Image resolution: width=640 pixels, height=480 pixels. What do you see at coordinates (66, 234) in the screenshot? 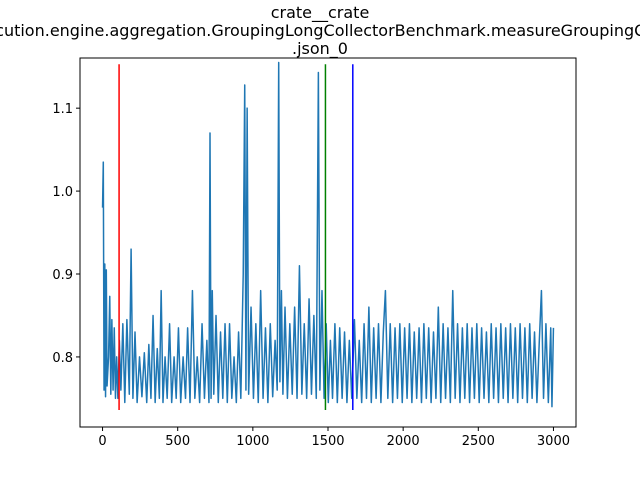
I see `y-axis: 0.8 0.9 1.0 1.1` at bounding box center [66, 234].